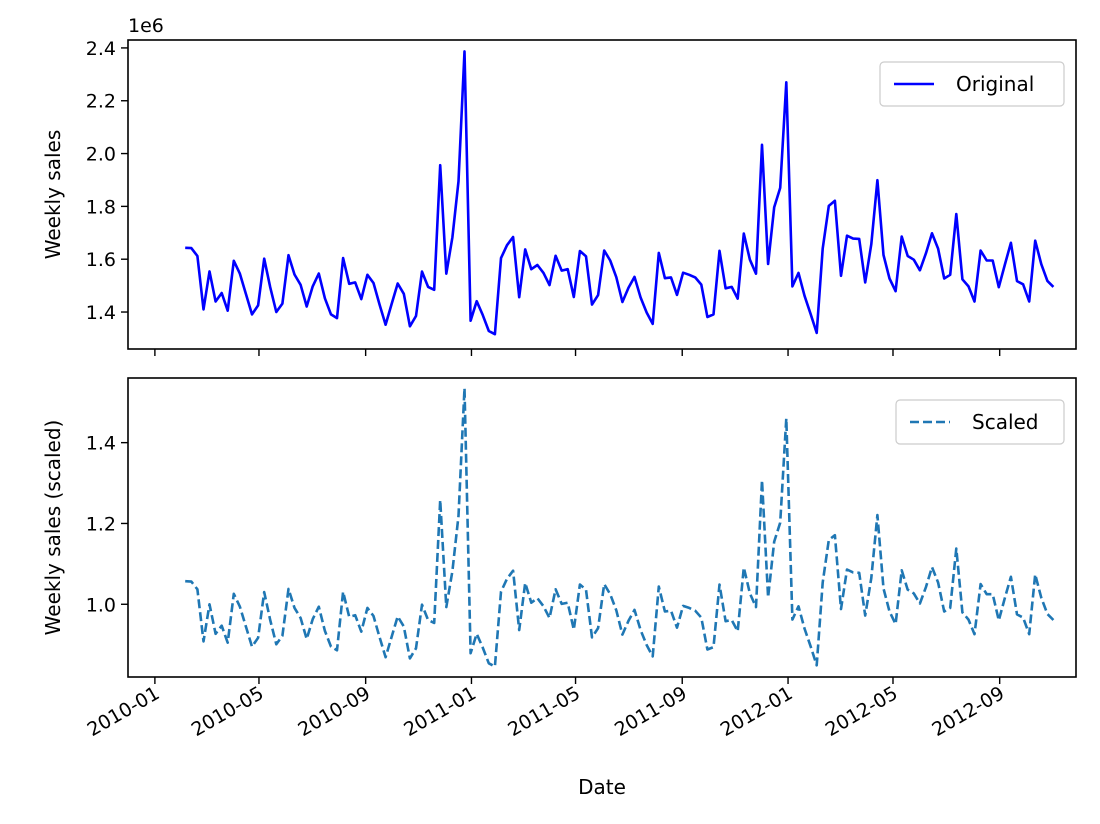  Describe the element at coordinates (228, 711) in the screenshot. I see `x-tick-label: 2010-05` at that location.